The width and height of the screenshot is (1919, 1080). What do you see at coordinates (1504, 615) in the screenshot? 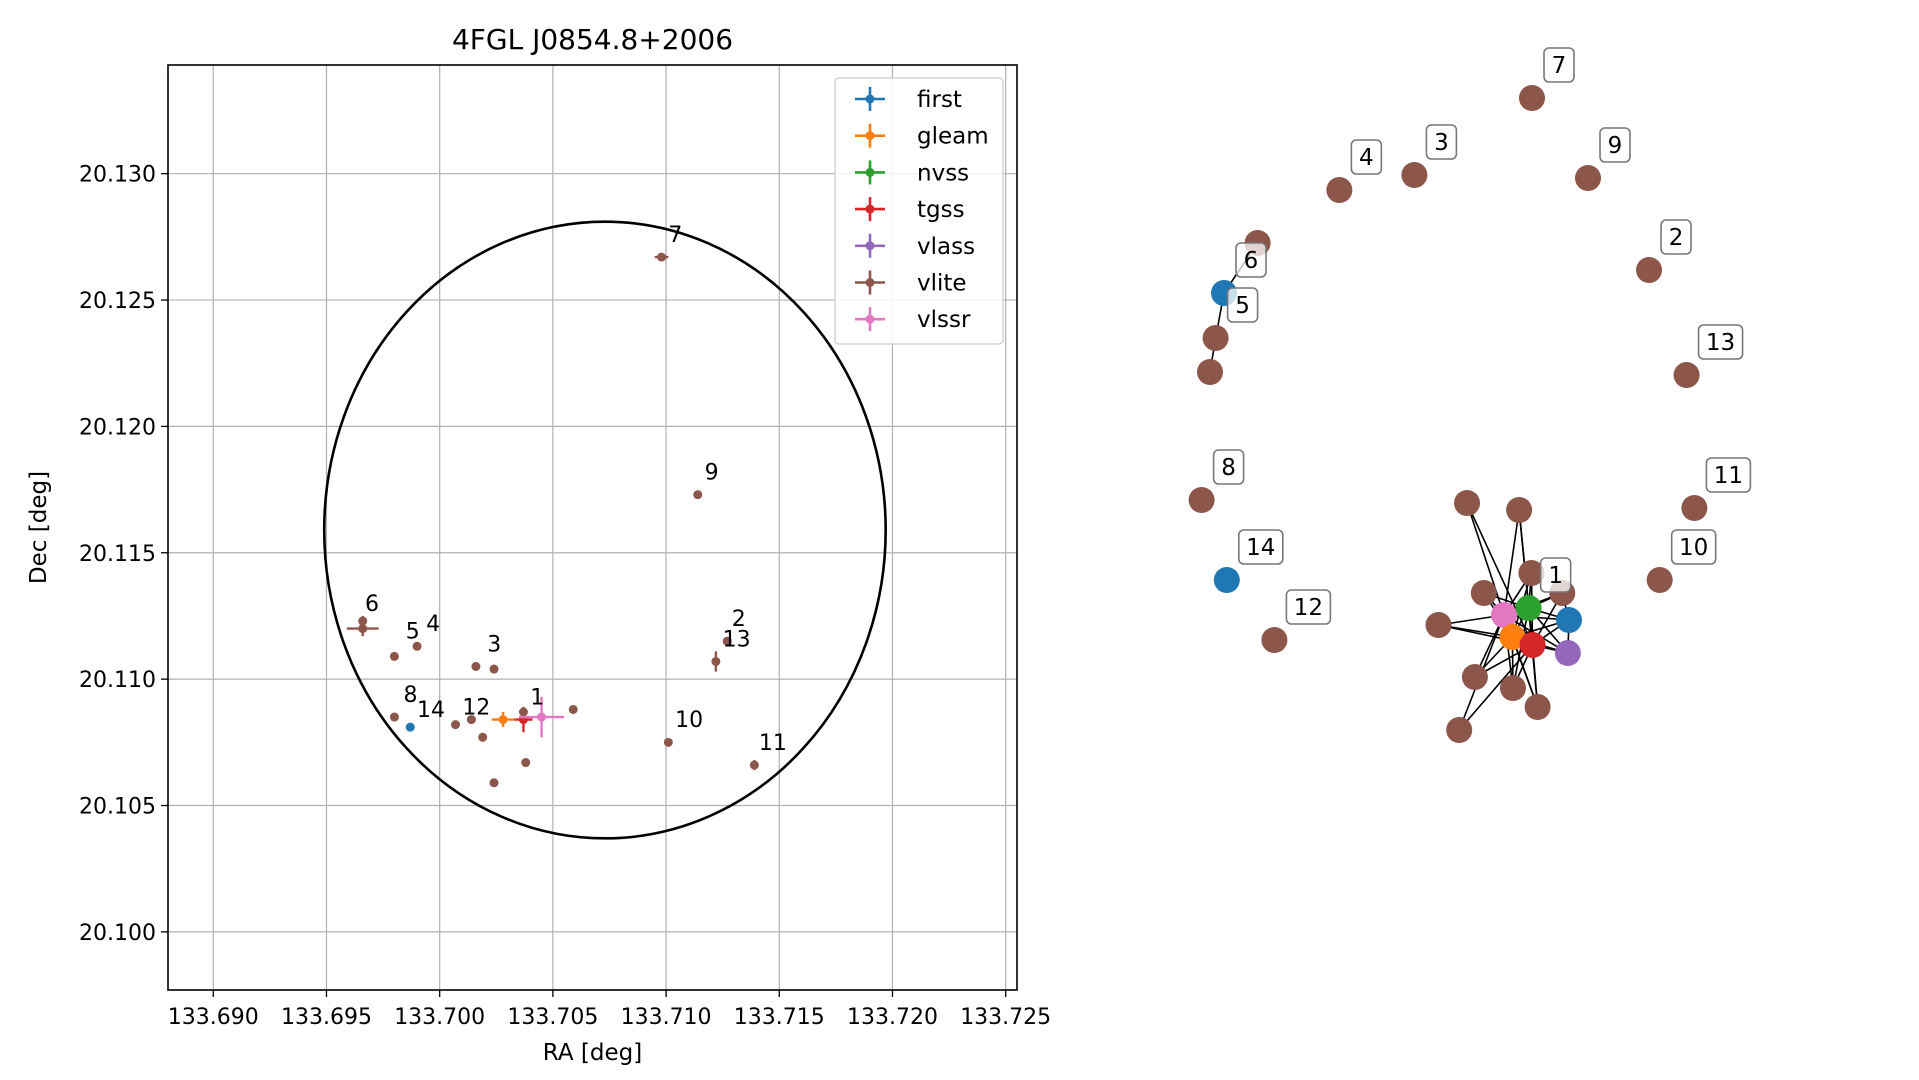
I see `graph-node-vlssr` at bounding box center [1504, 615].